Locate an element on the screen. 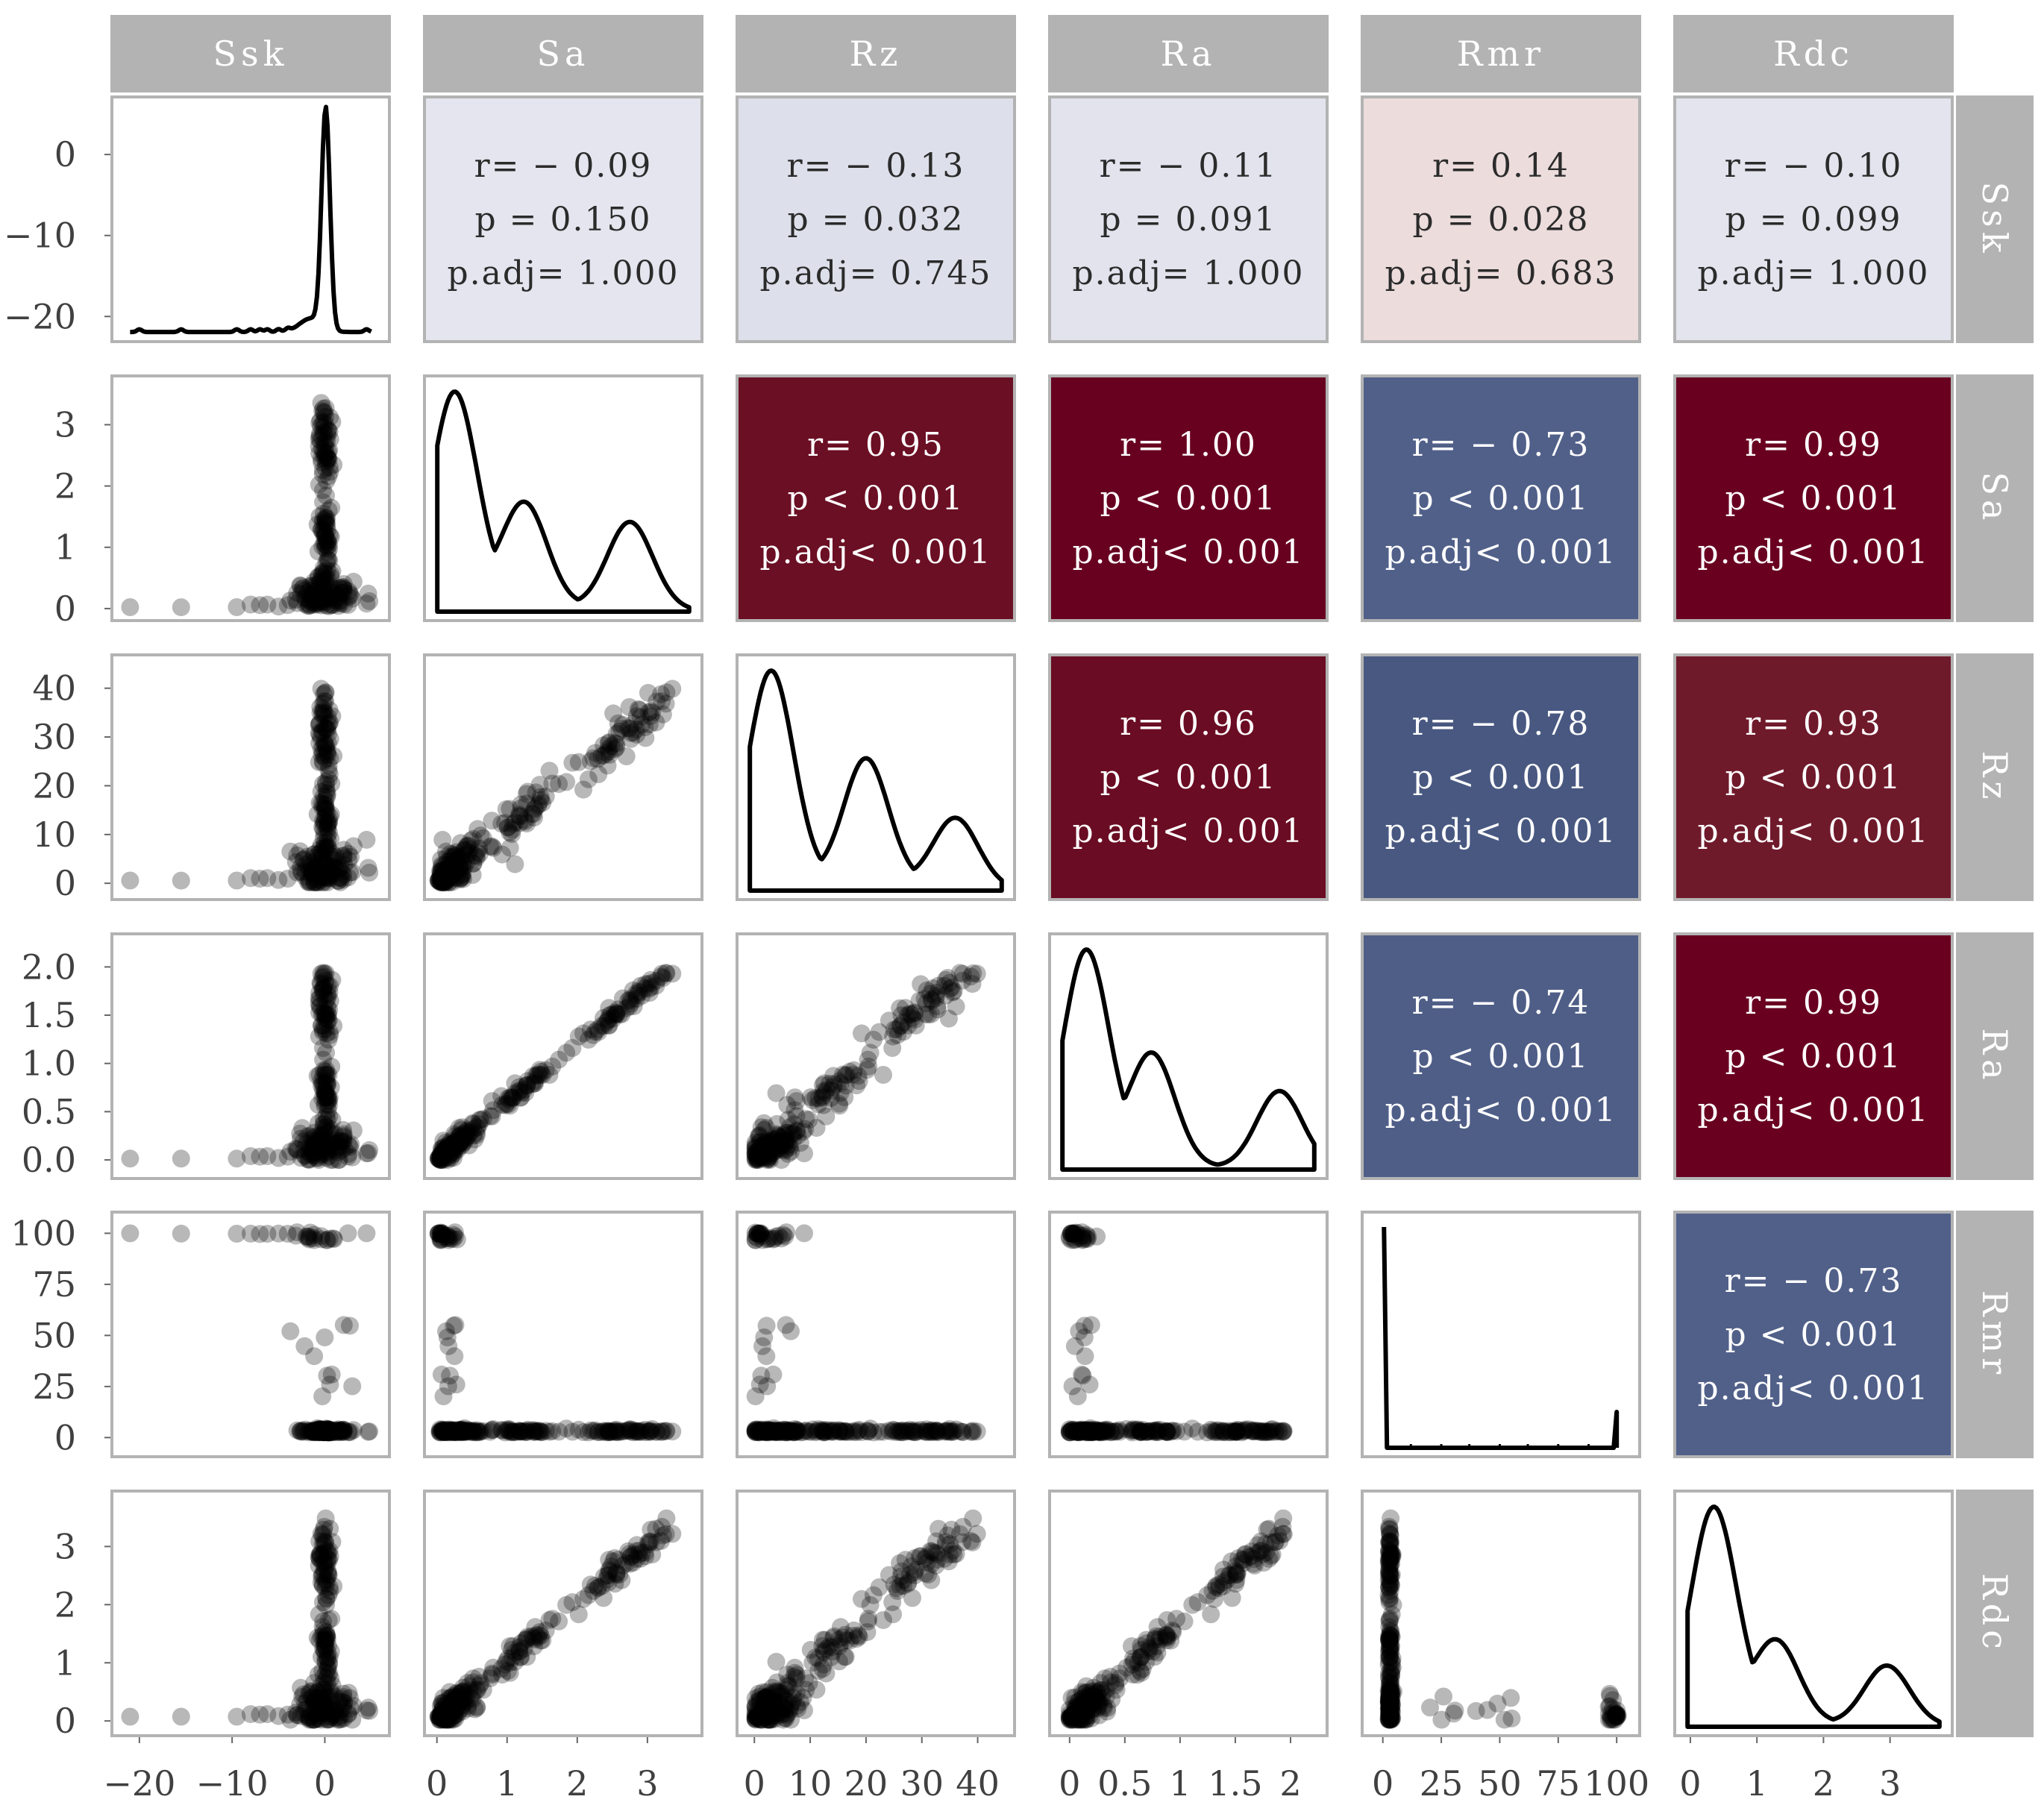  correlation-p-adj-label: p.adj= 0.683 is located at coordinates (1501, 273).